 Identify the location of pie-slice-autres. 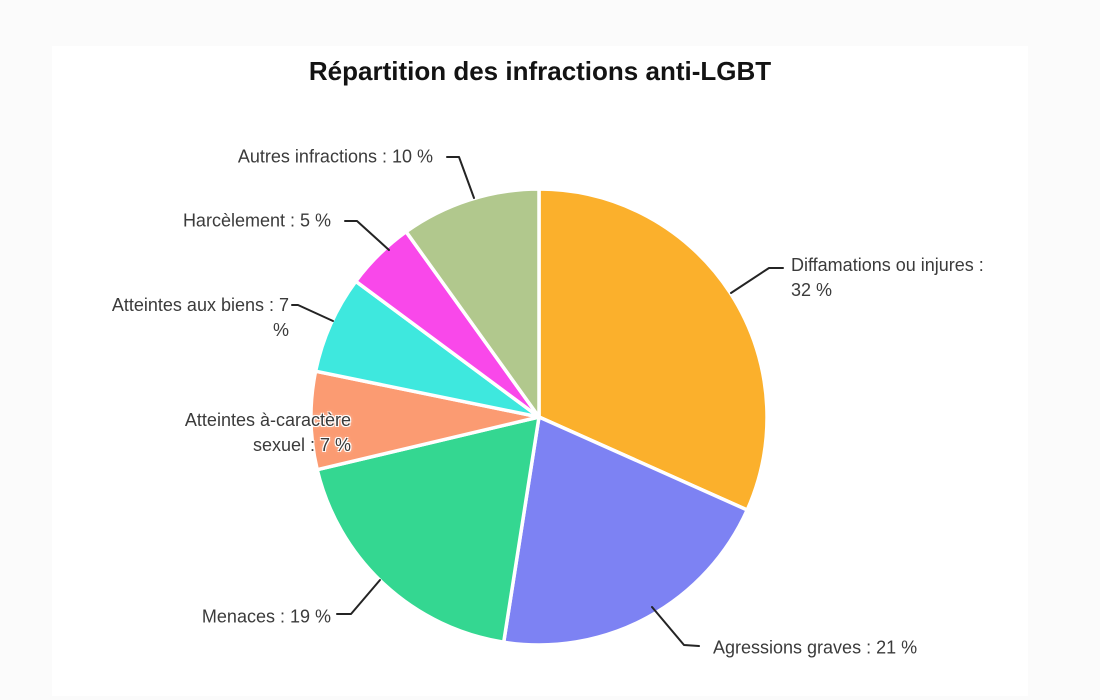
(472, 303).